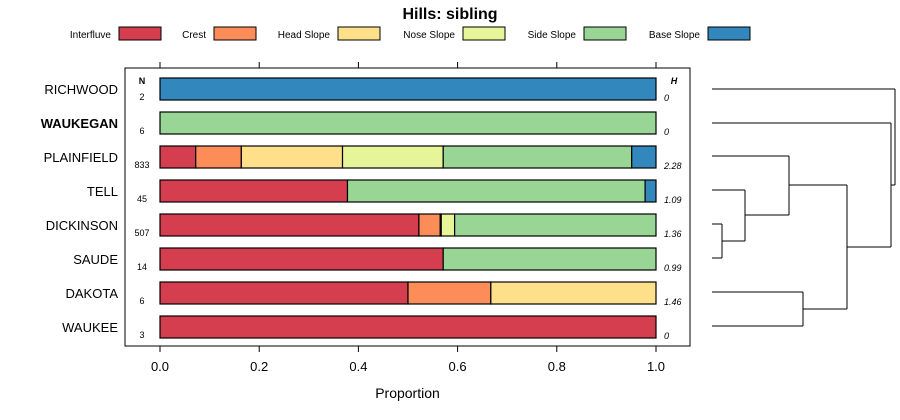  I want to click on row-label-waukee: WAUKEE, so click(90, 327).